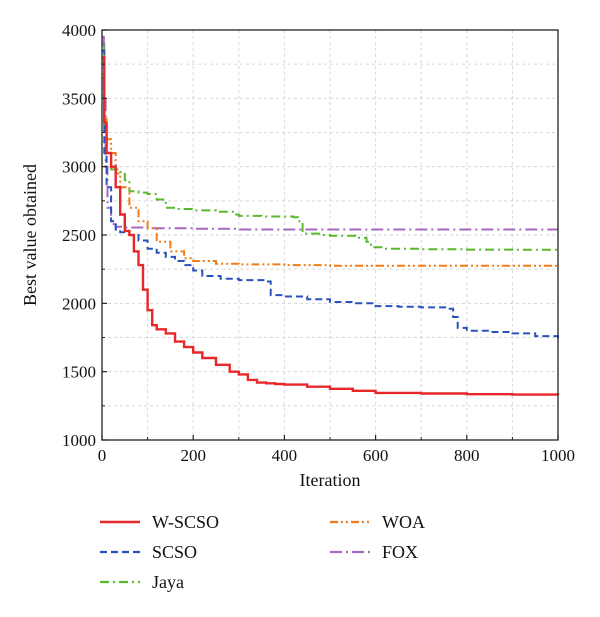  I want to click on legend-item: WOA, so click(377, 522).